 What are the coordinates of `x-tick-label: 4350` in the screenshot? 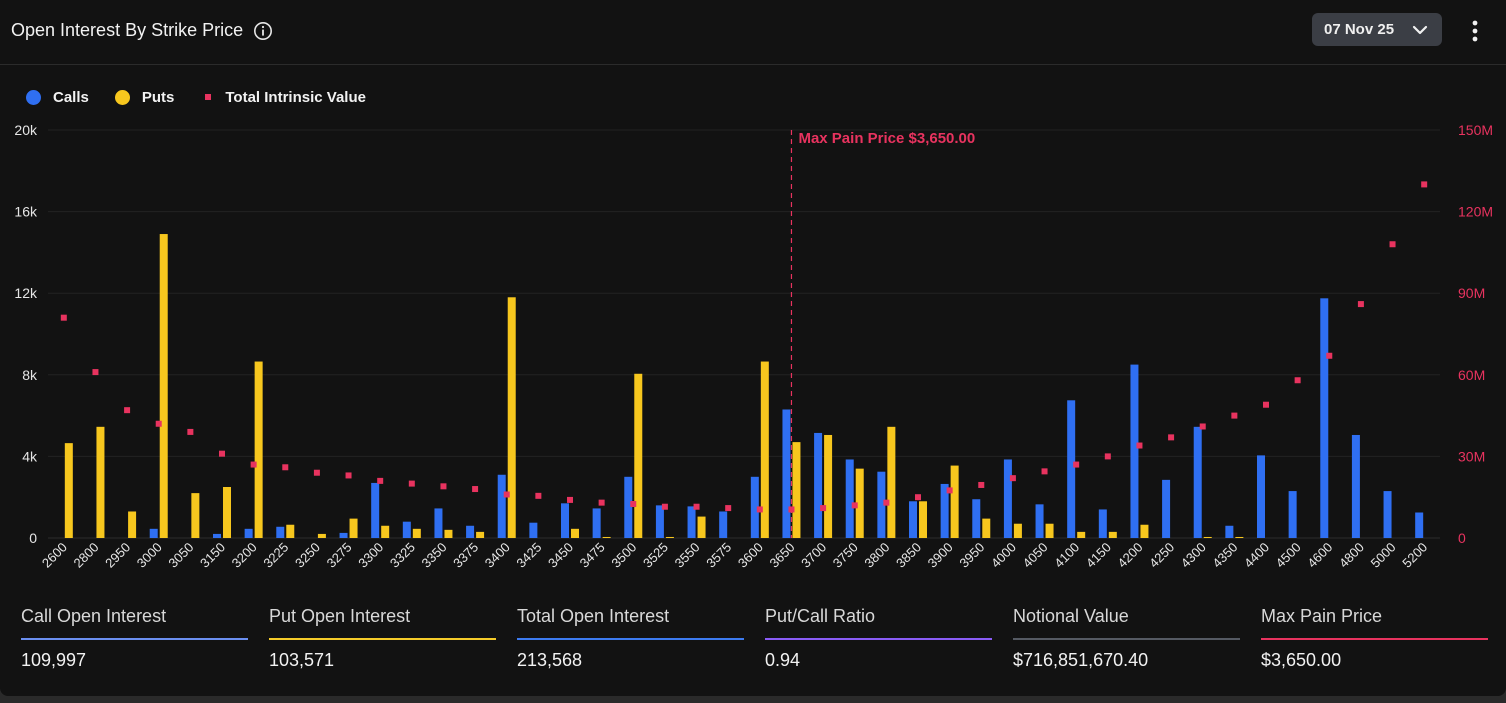 It's located at (1224, 555).